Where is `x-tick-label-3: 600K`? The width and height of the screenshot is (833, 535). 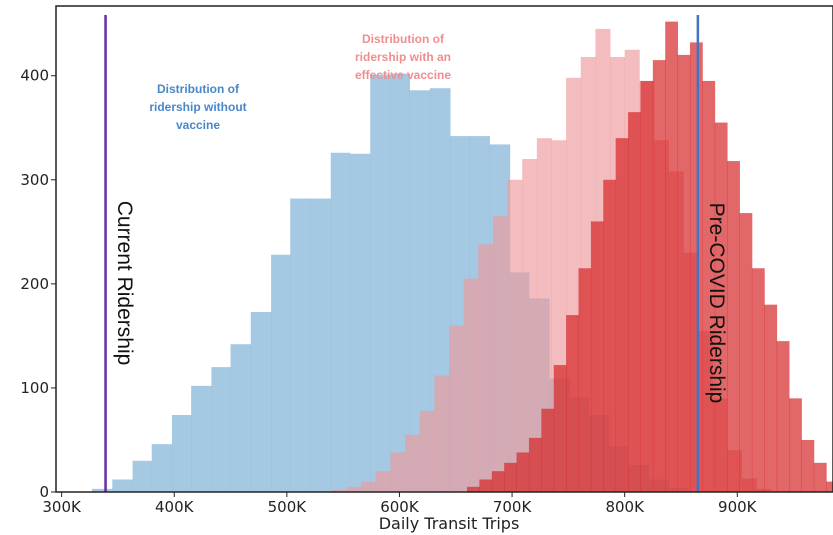 x-tick-label-3: 600K is located at coordinates (400, 507).